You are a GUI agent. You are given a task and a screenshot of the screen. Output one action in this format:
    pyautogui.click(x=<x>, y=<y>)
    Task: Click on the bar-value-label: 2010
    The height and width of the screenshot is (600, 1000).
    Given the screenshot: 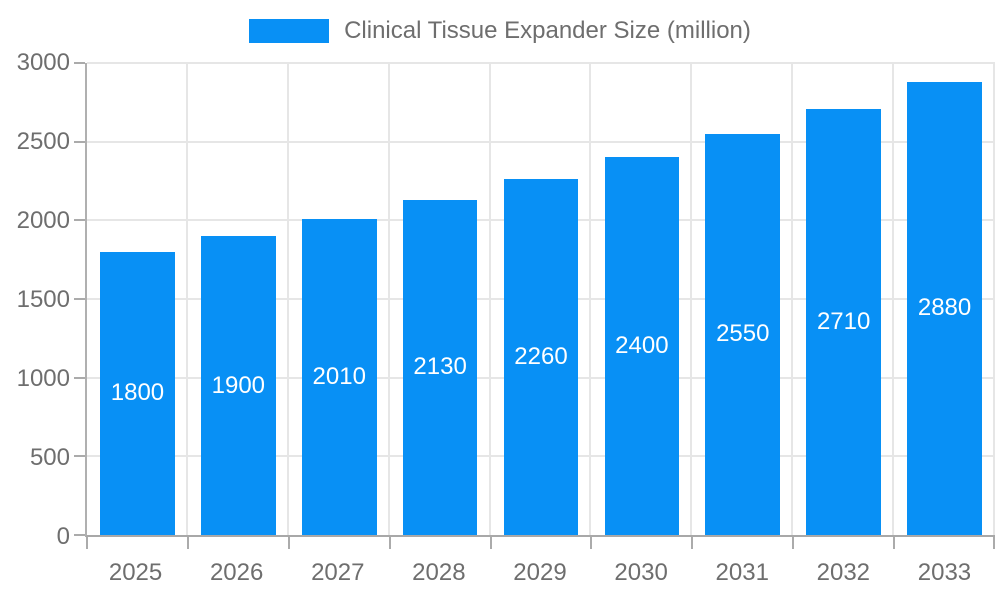 What is the action you would take?
    pyautogui.click(x=339, y=376)
    